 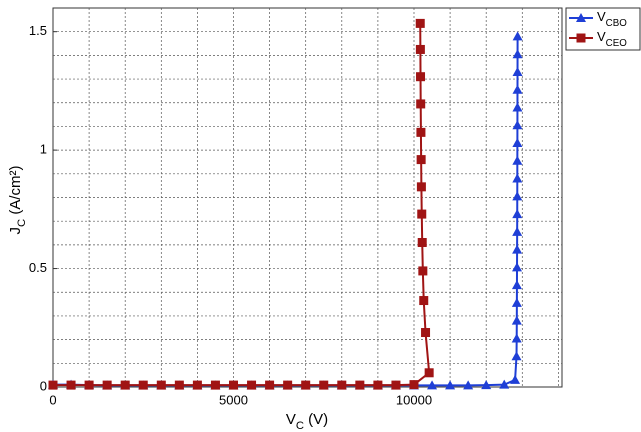 What do you see at coordinates (38, 267) in the screenshot?
I see `y-tick-label: 0.5` at bounding box center [38, 267].